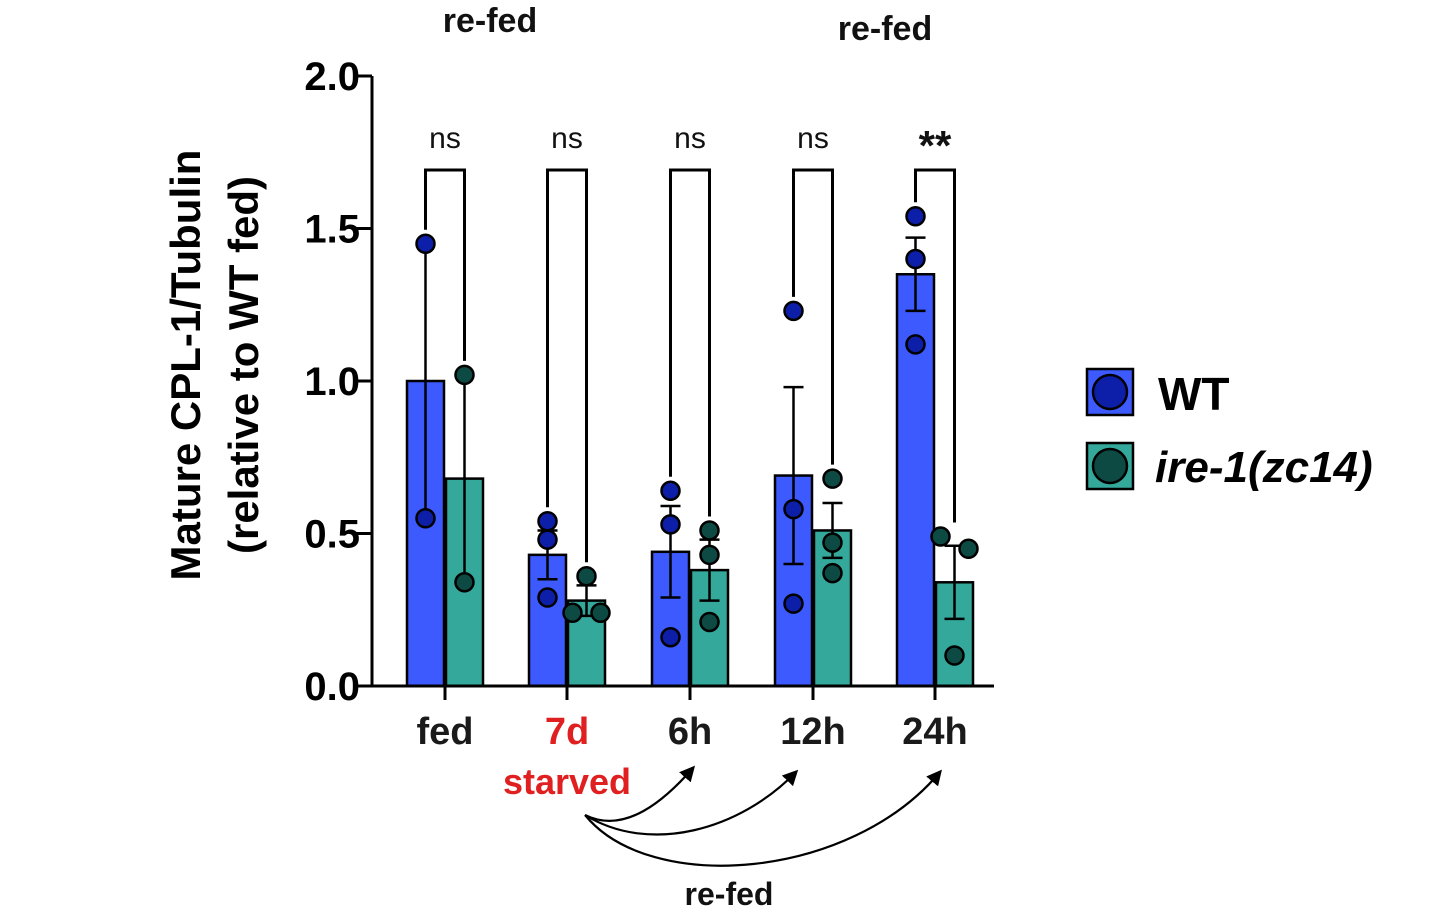 The image size is (1439, 916). What do you see at coordinates (567, 781) in the screenshot?
I see `starved-label: starved` at bounding box center [567, 781].